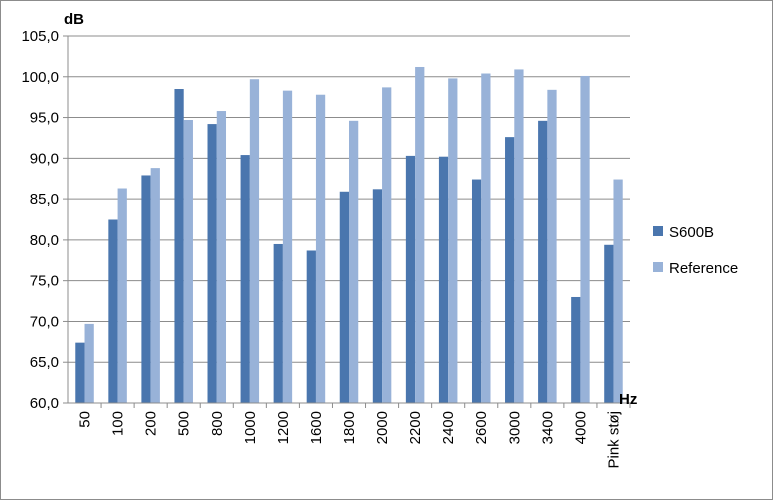  Describe the element at coordinates (44, 199) in the screenshot. I see `y-tick-label: 85,0` at that location.